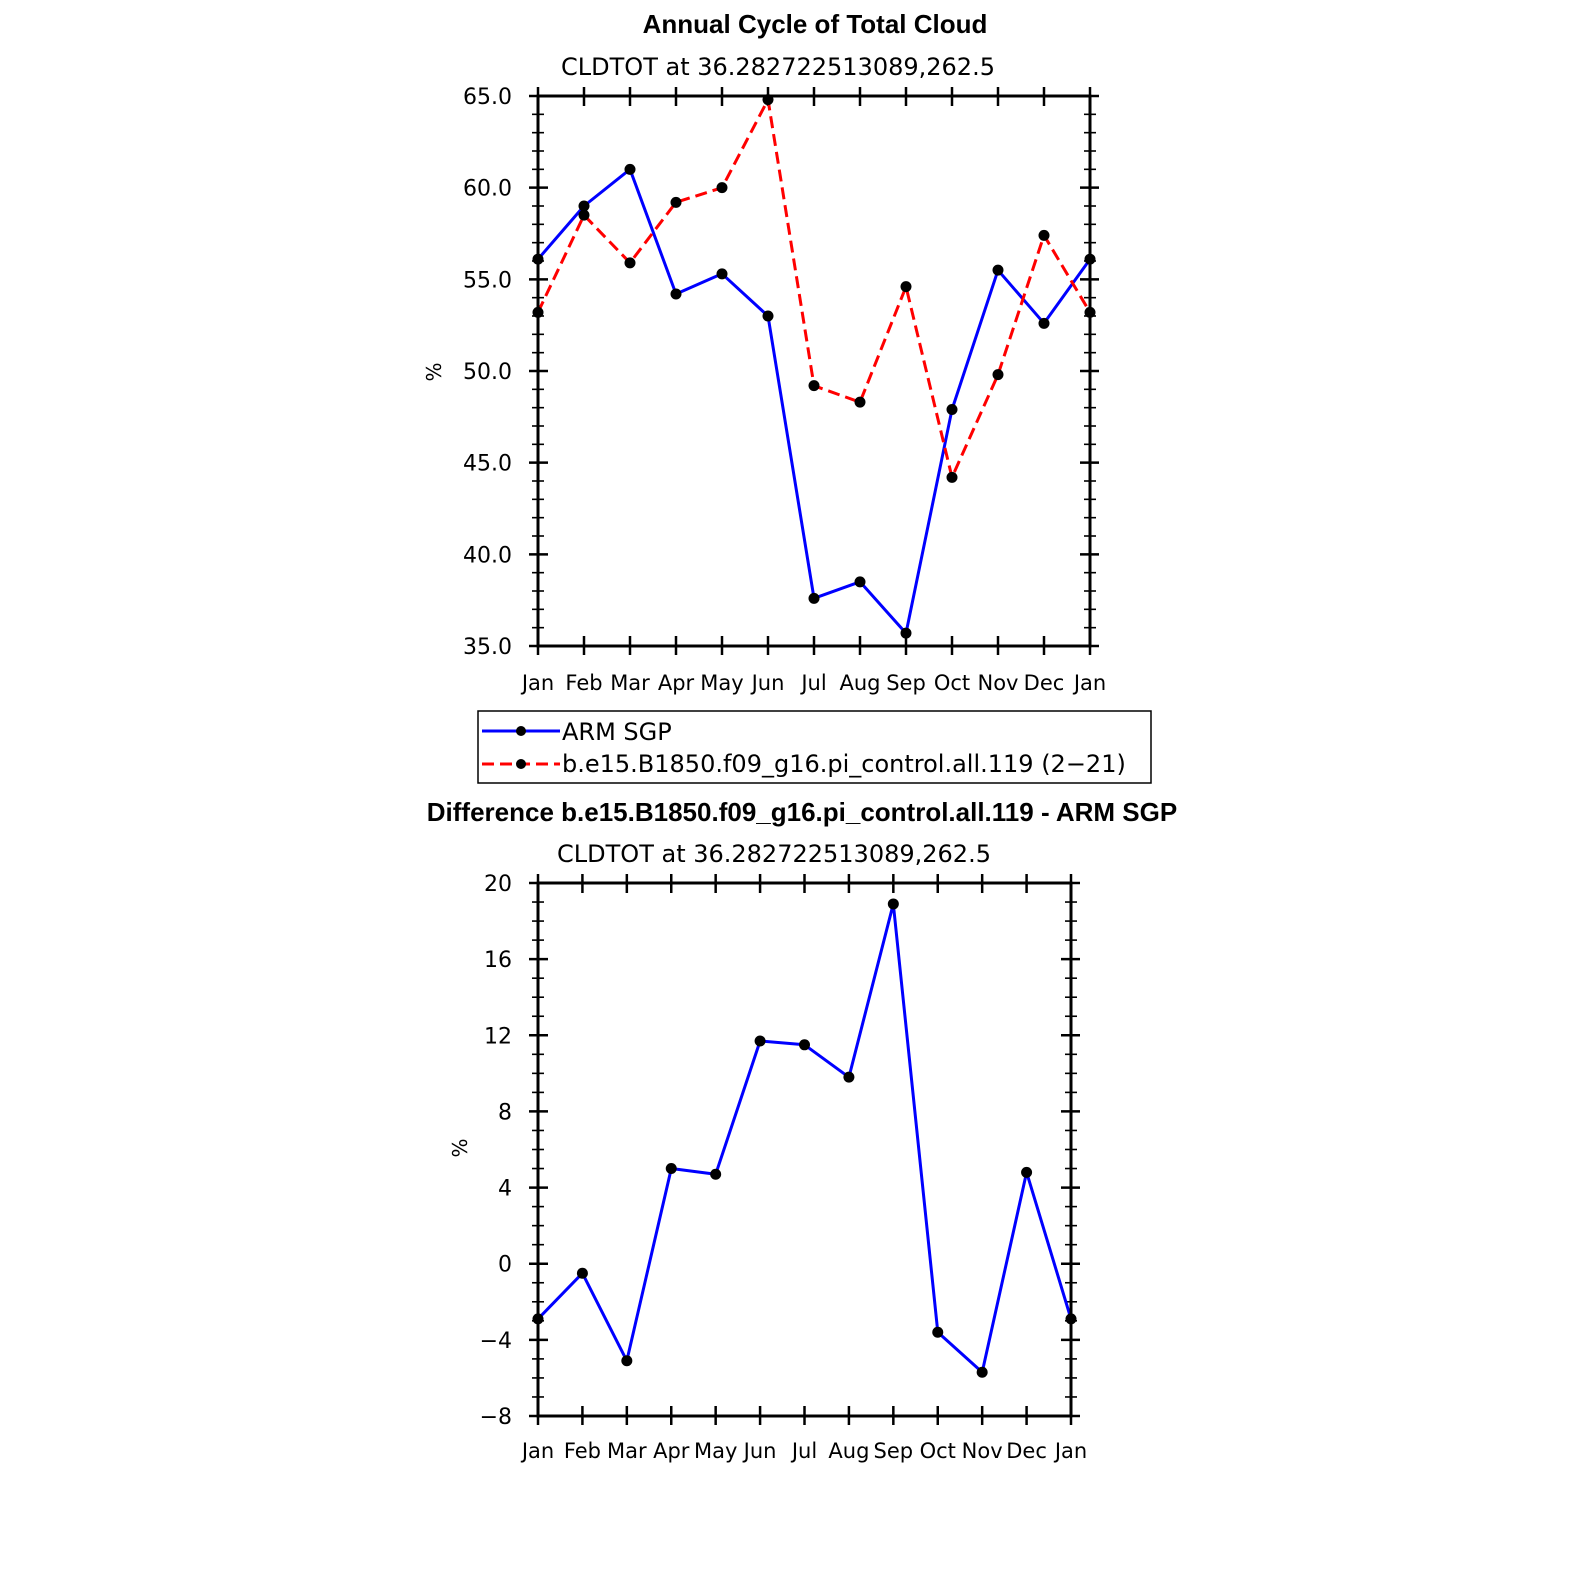  Describe the element at coordinates (487, 280) in the screenshot. I see `y-tick-label: 55.0` at that location.